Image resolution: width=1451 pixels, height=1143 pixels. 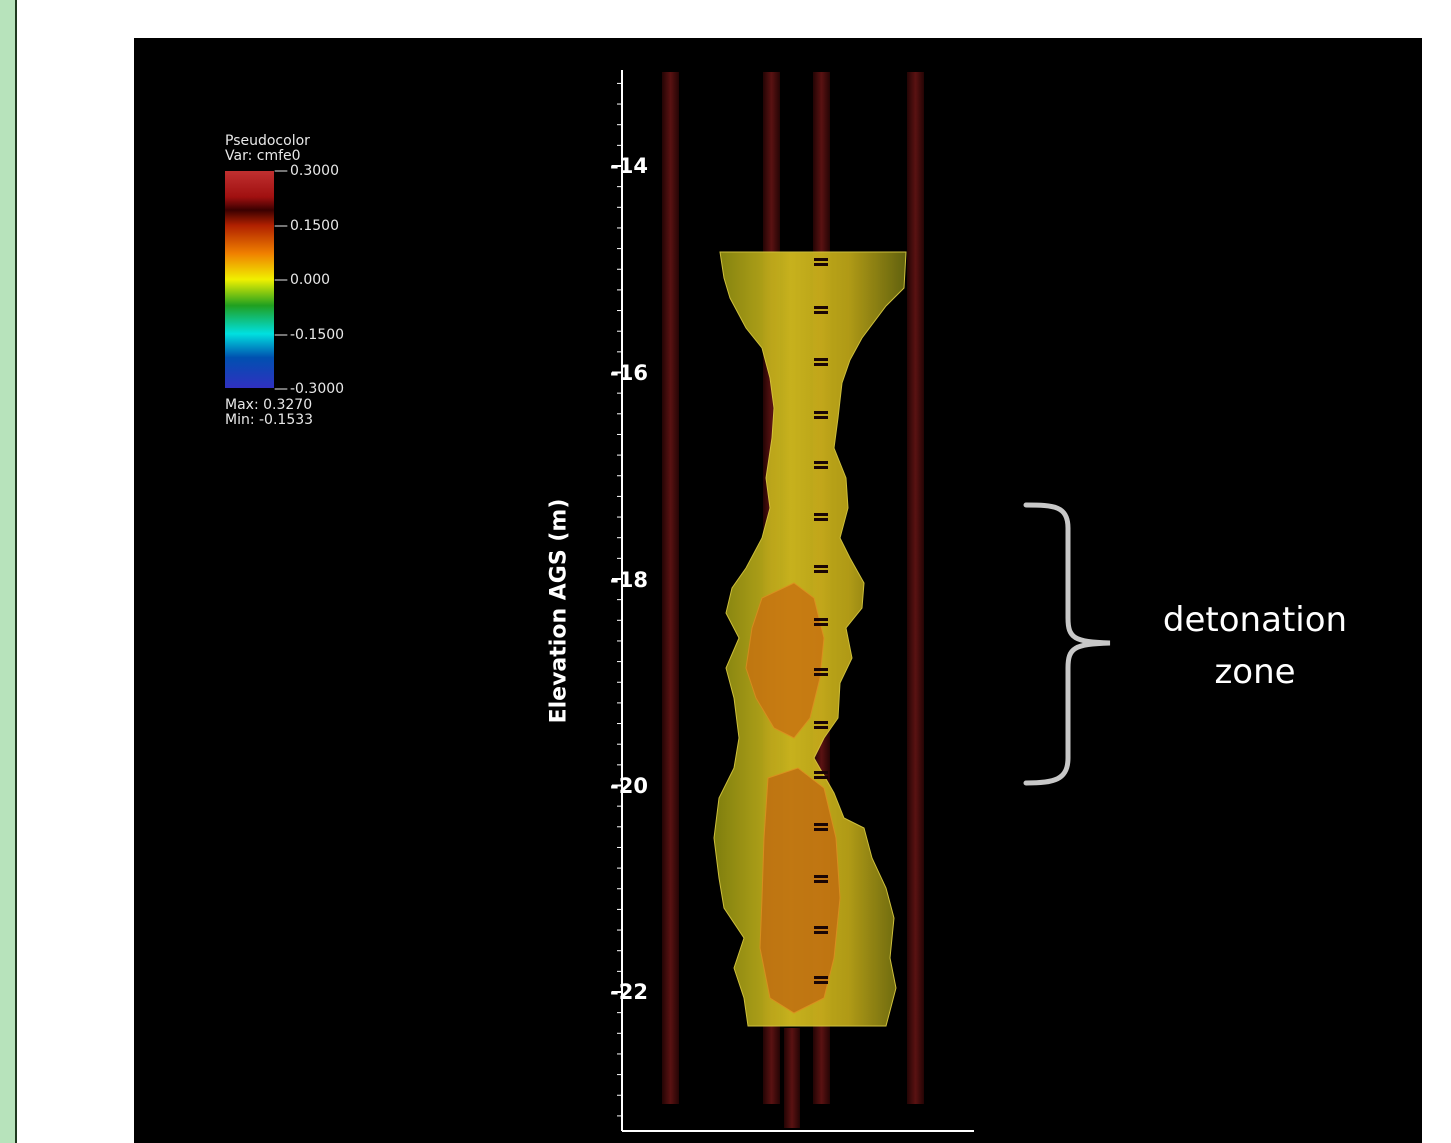 I want to click on legend-tick-5: -0.3000, so click(x=309, y=389).